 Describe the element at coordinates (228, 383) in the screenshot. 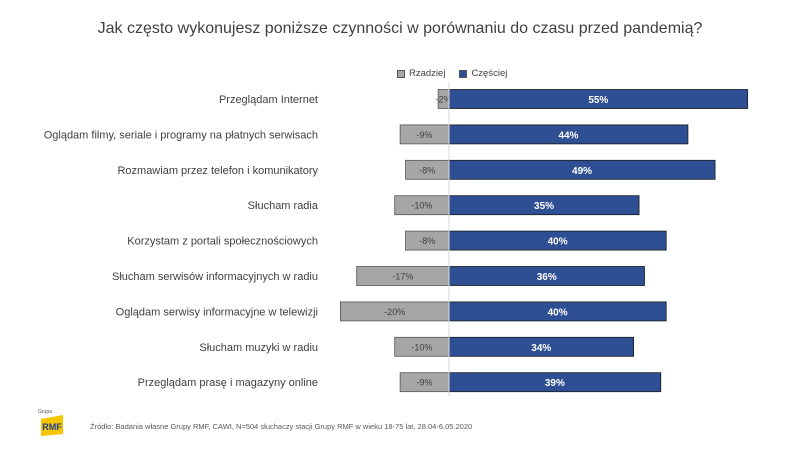

I see `category-label: Przeglądam prasę i magazyny online` at that location.